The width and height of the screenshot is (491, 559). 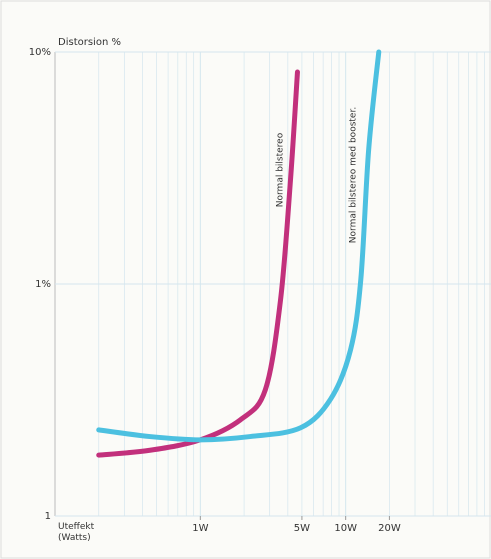 What do you see at coordinates (302, 528) in the screenshot?
I see `x-tick-label: 5W` at bounding box center [302, 528].